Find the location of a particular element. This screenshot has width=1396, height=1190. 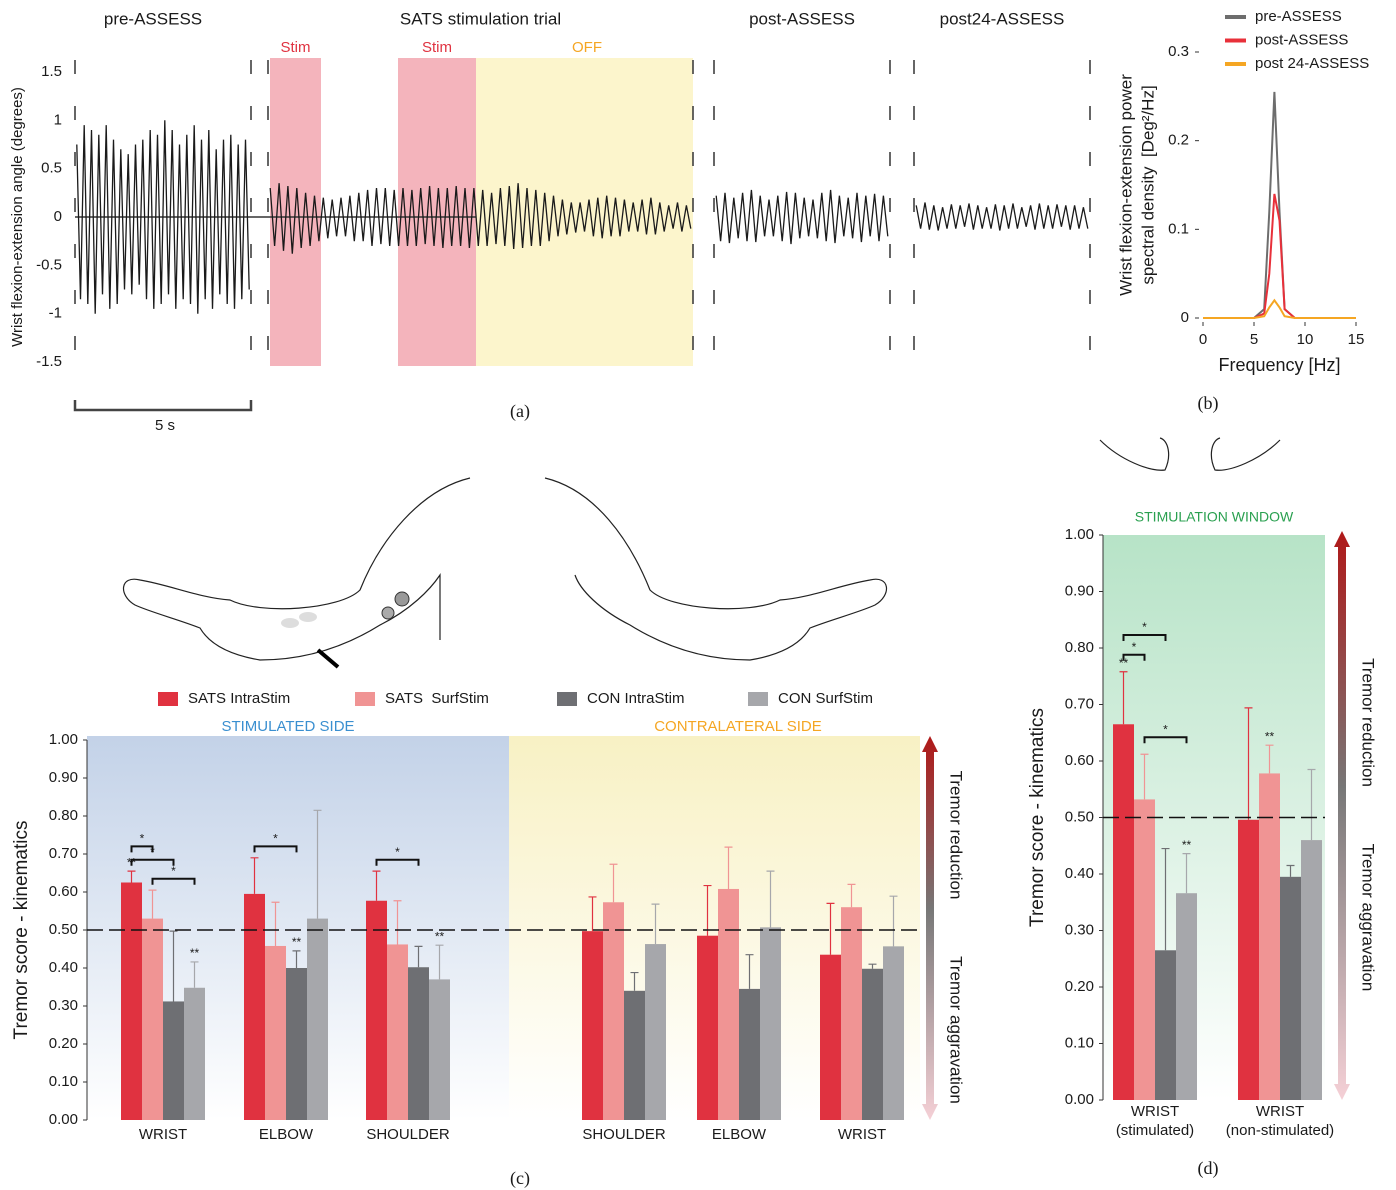

arrow-label: Tremor aggravation is located at coordinates (956, 1030).